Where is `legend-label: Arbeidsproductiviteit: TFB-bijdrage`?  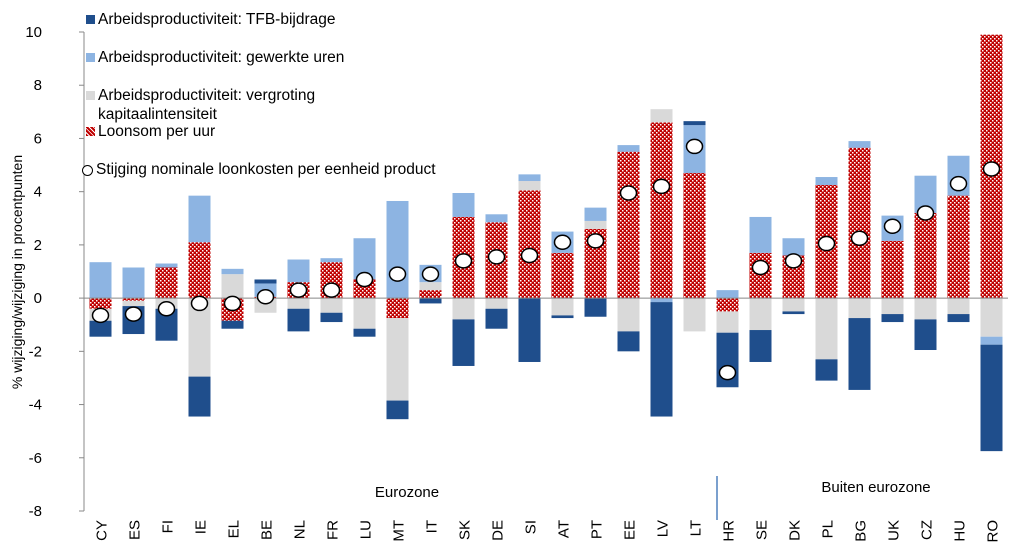
legend-label: Arbeidsproductiviteit: TFB-bijdrage is located at coordinates (217, 19).